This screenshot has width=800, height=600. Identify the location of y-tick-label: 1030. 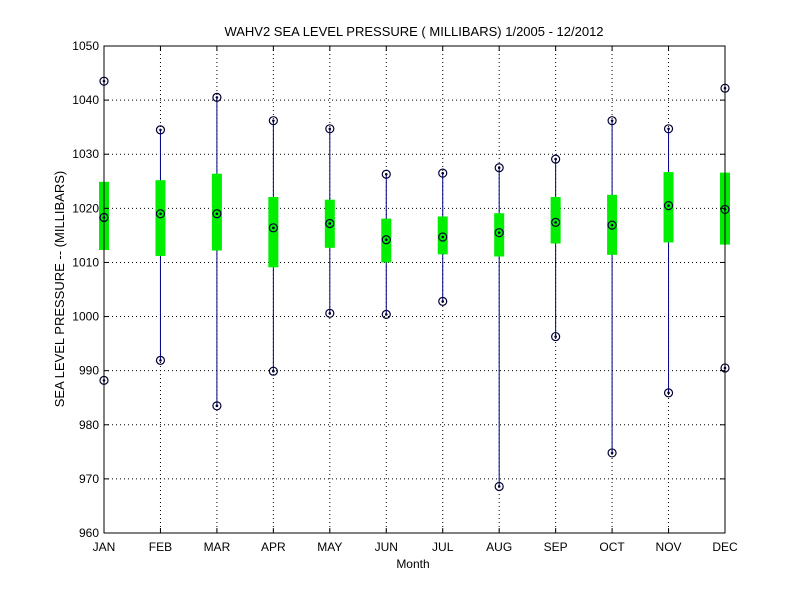
(85, 154).